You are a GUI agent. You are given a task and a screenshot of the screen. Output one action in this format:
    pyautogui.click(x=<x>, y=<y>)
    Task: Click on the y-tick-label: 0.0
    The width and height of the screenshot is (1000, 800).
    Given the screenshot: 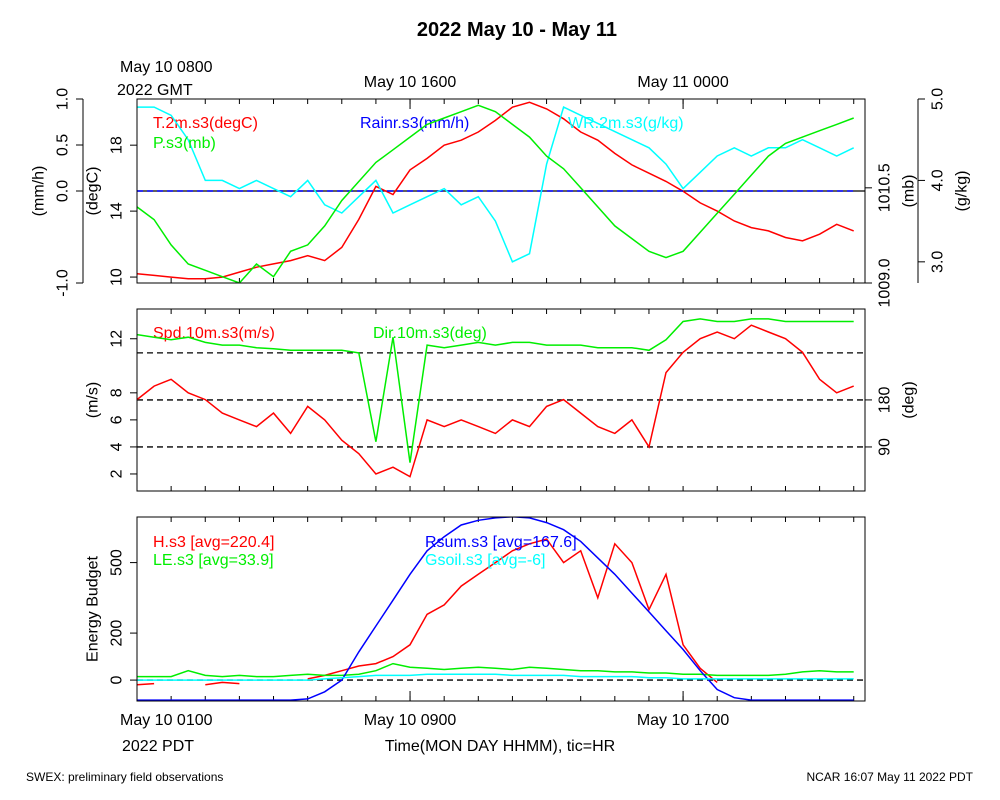 What is the action you would take?
    pyautogui.click(x=63, y=191)
    